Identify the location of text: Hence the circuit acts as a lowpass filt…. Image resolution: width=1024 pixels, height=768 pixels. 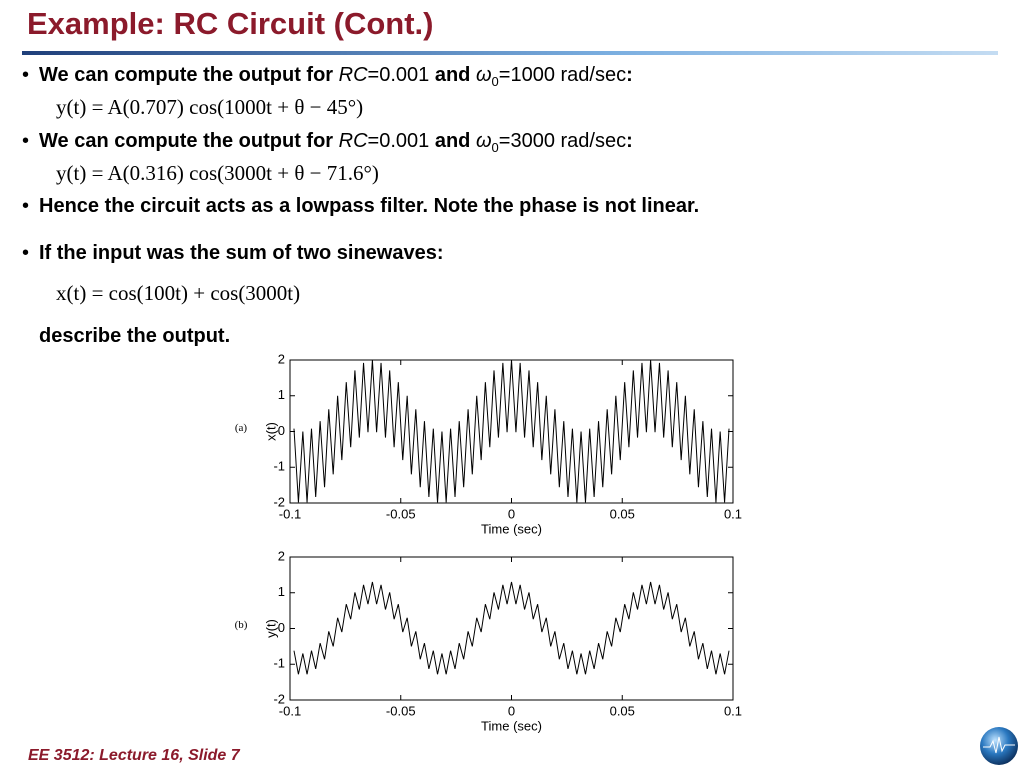
(369, 206).